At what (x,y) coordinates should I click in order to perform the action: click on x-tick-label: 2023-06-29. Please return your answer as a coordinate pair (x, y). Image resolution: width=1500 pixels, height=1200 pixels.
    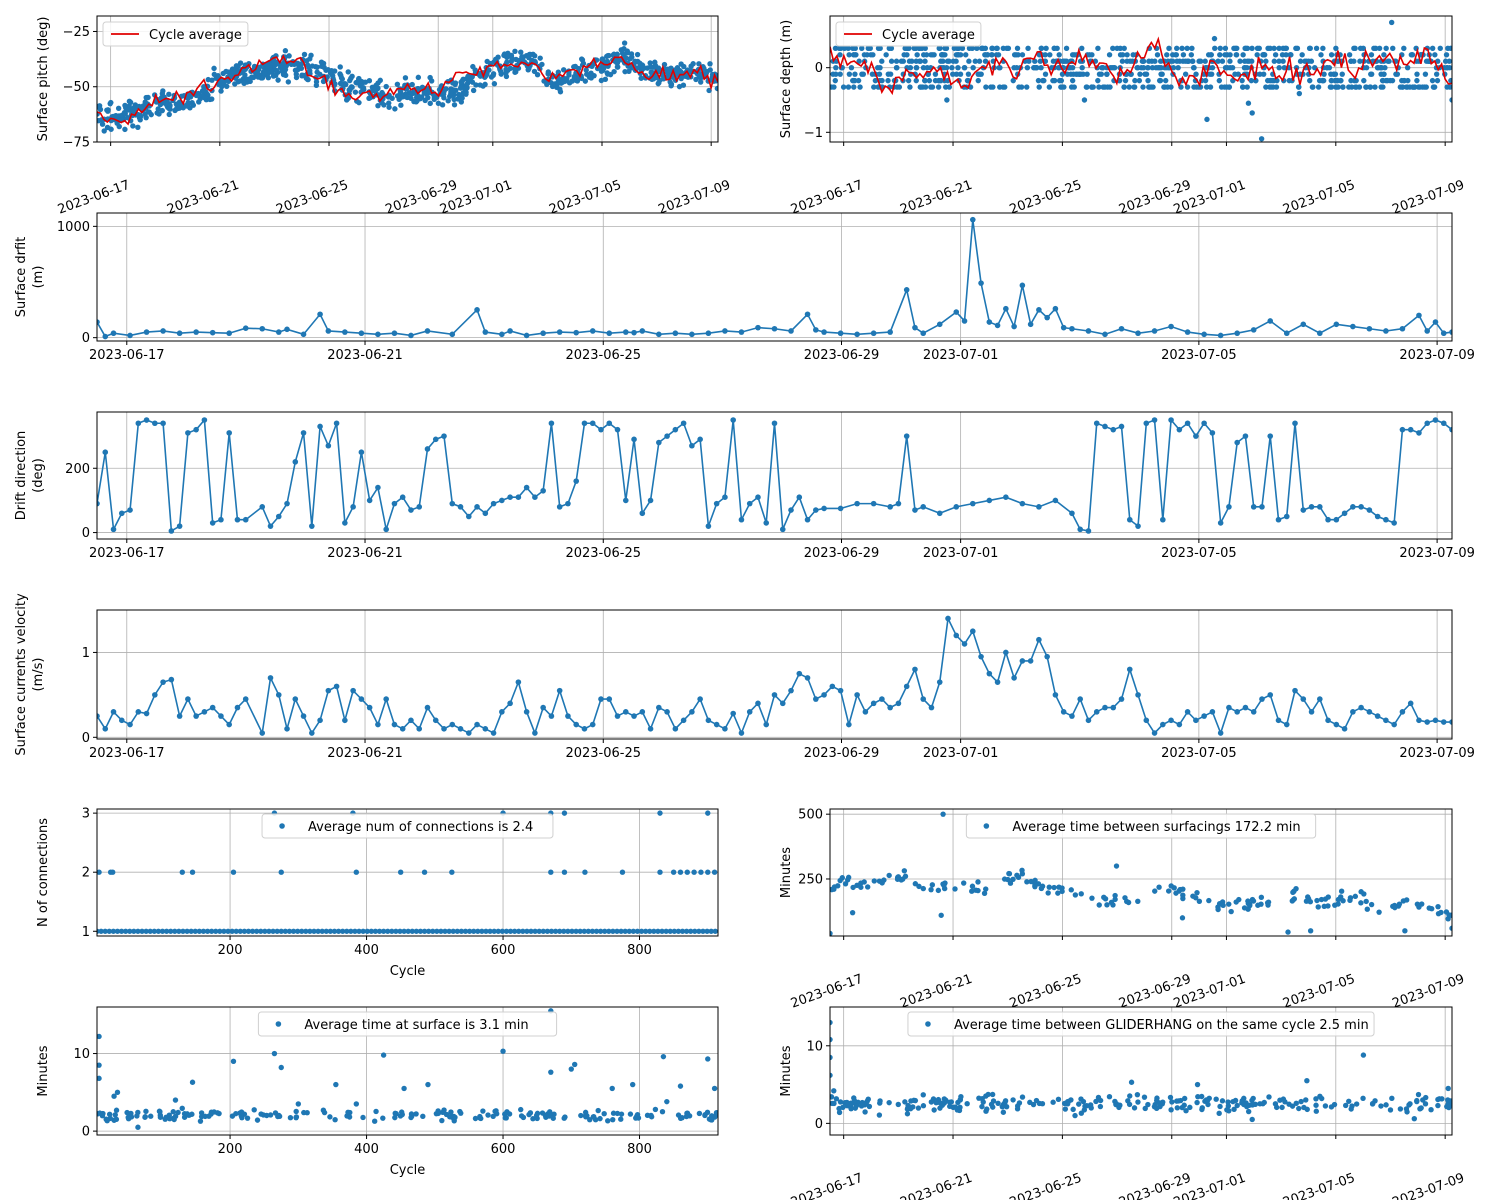
    Looking at the image, I should click on (842, 753).